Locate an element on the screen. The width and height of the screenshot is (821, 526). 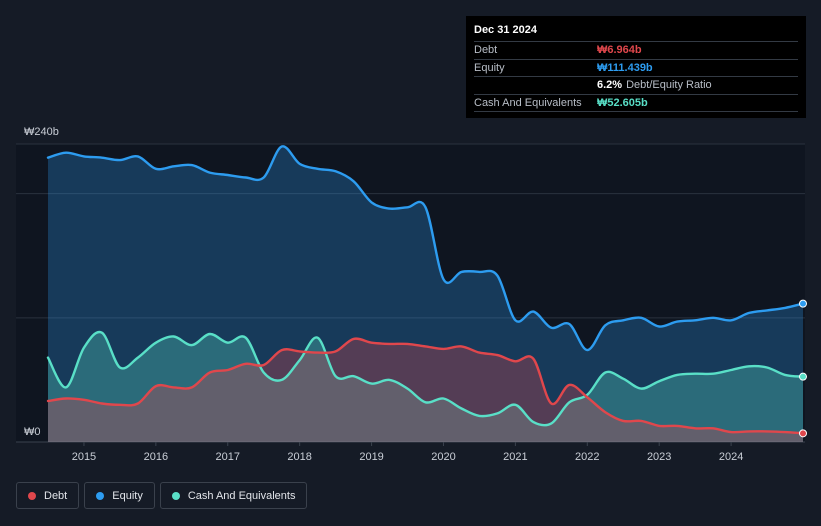
tooltip-row-ratio: 6.2% Debt/Equity Ratio is located at coordinates (636, 86).